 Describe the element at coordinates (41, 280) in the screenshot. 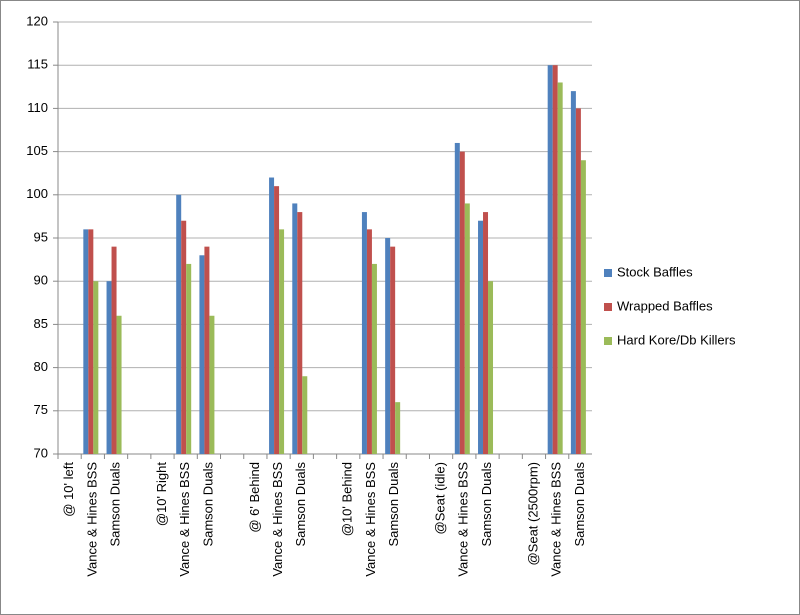

I see `y-tick-label: 90` at that location.